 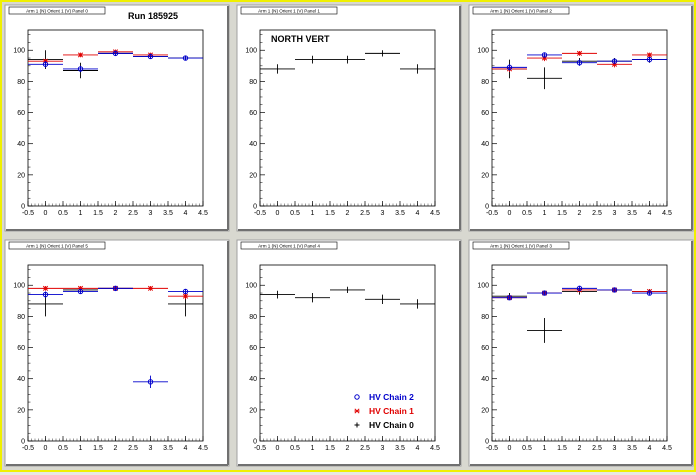 What do you see at coordinates (521, 246) in the screenshot?
I see `panel-title: Arm 1 (N) Orient 1 (V) Panel 3` at bounding box center [521, 246].